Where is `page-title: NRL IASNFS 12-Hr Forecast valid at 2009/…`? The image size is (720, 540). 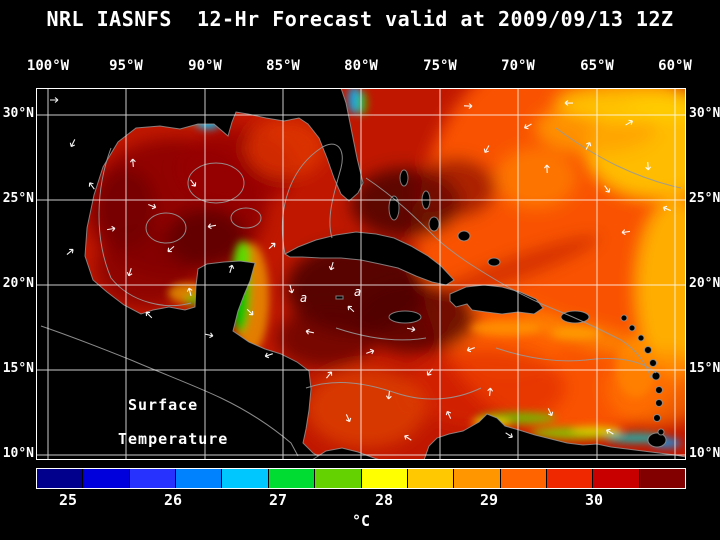
page-title: NRL IASNFS 12-Hr Forecast valid at 2009/… is located at coordinates (360, 19).